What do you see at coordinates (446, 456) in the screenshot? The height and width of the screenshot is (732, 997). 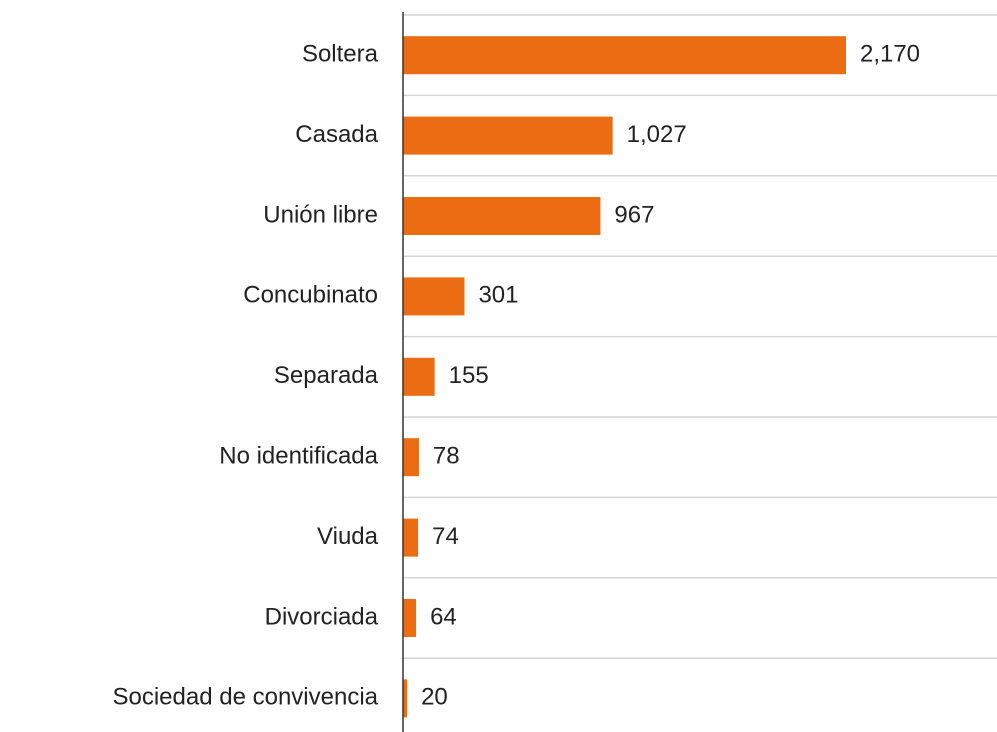 I see `data-label: 78` at bounding box center [446, 456].